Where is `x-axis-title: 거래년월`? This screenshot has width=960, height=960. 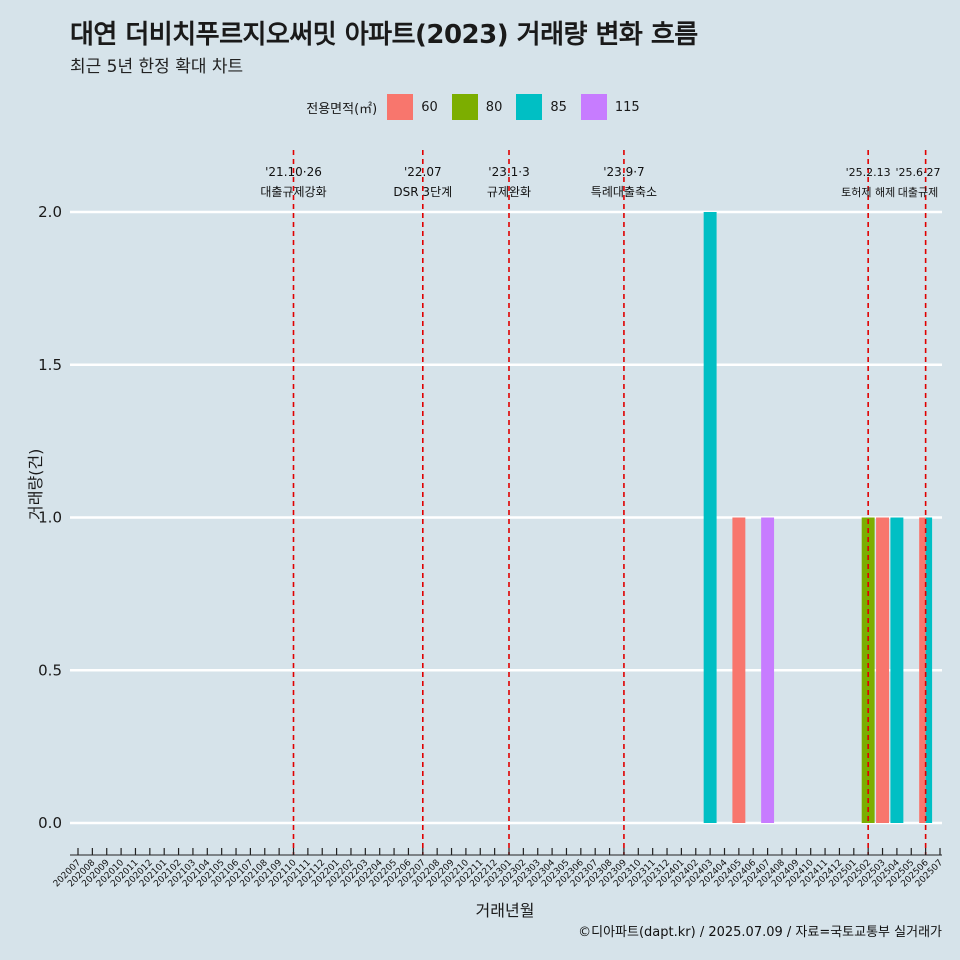 x-axis-title: 거래년월 is located at coordinates (505, 910).